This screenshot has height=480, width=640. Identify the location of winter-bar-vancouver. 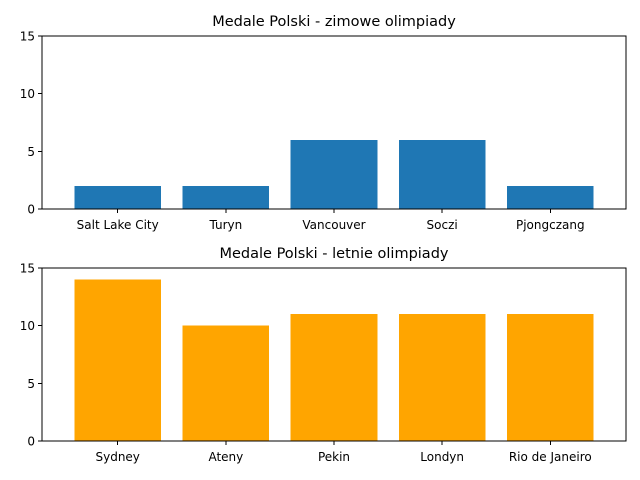
(334, 174).